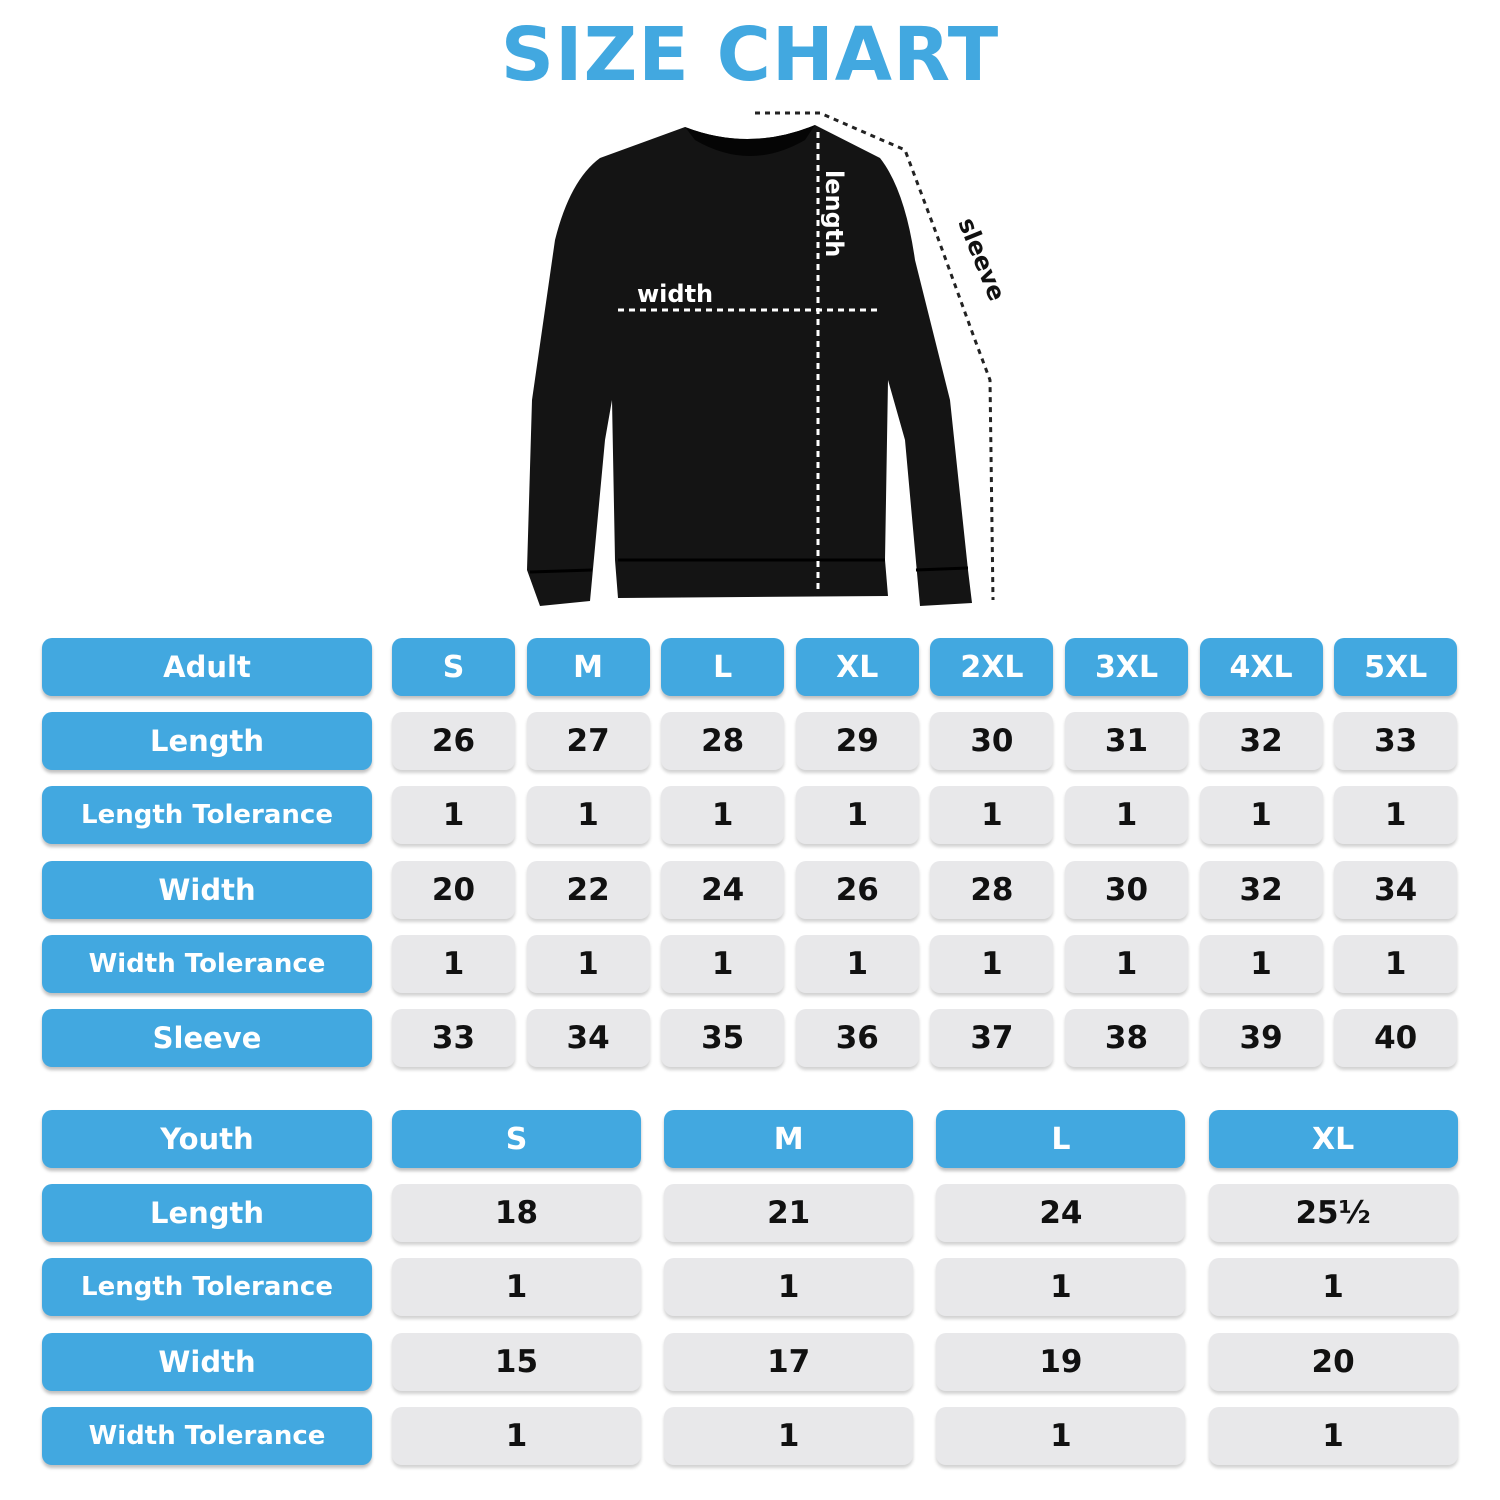 The image size is (1500, 1500). What do you see at coordinates (1126, 1038) in the screenshot?
I see `table-cell: 38` at bounding box center [1126, 1038].